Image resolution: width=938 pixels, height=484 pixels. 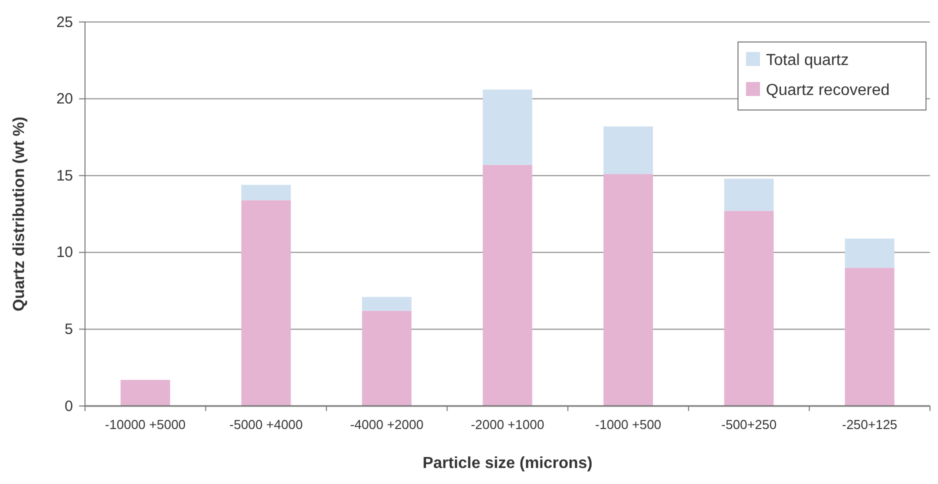 What do you see at coordinates (628, 424) in the screenshot?
I see `x-tick-label: -1000 +500` at bounding box center [628, 424].